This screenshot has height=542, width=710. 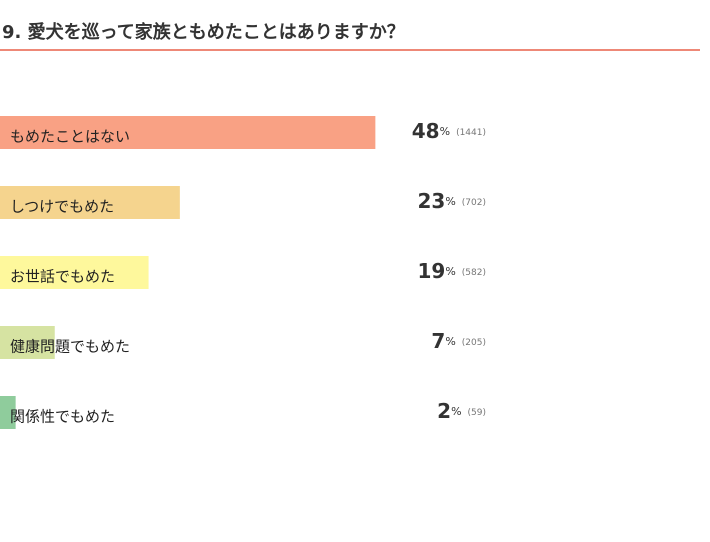 I want to click on value-label: 7% (205), so click(x=458, y=341).